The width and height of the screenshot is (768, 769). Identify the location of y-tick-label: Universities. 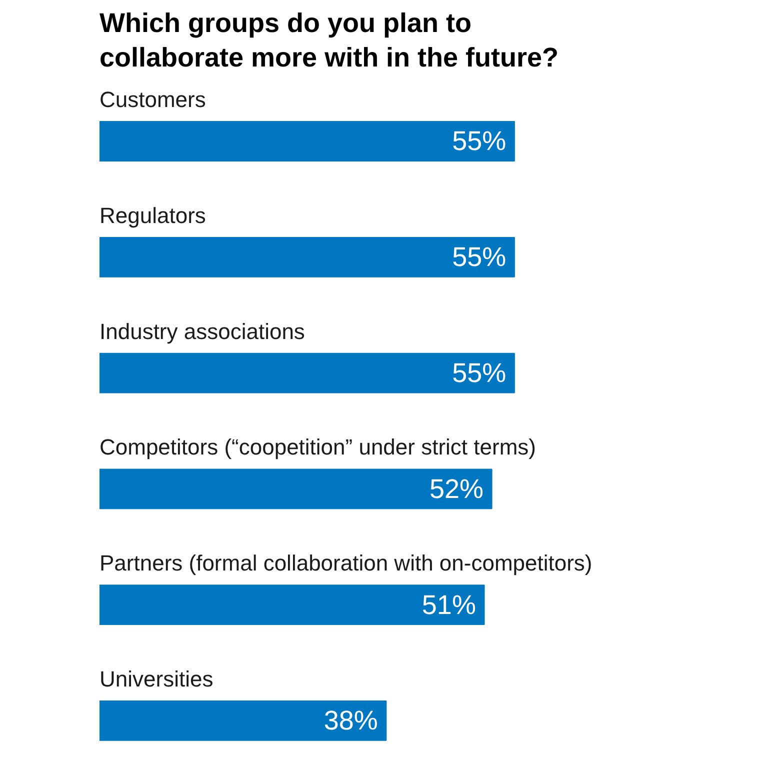
(157, 679).